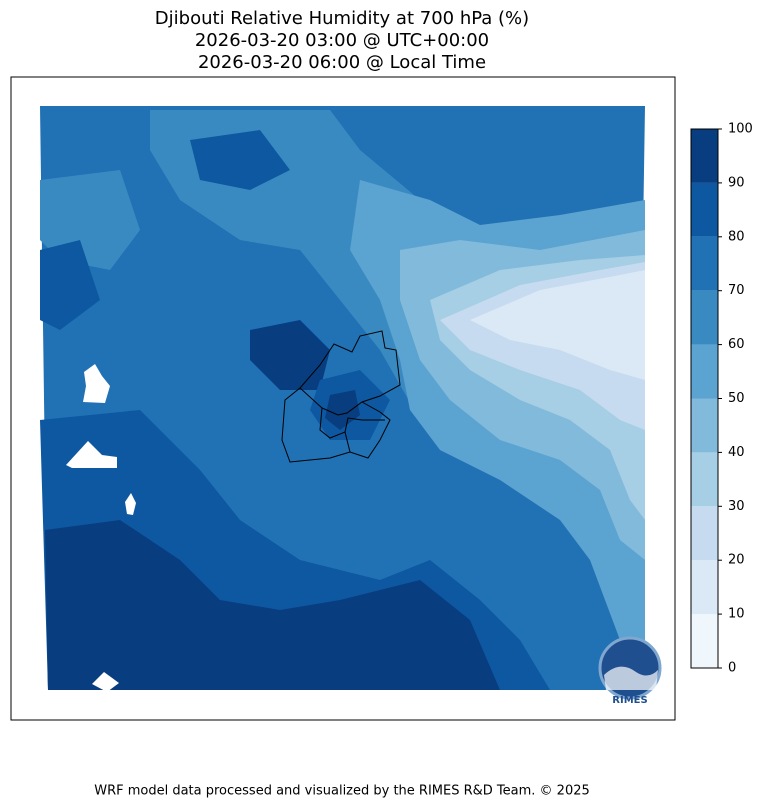 This screenshot has width=764, height=808. I want to click on colorbar-tick-label: 90, so click(736, 182).